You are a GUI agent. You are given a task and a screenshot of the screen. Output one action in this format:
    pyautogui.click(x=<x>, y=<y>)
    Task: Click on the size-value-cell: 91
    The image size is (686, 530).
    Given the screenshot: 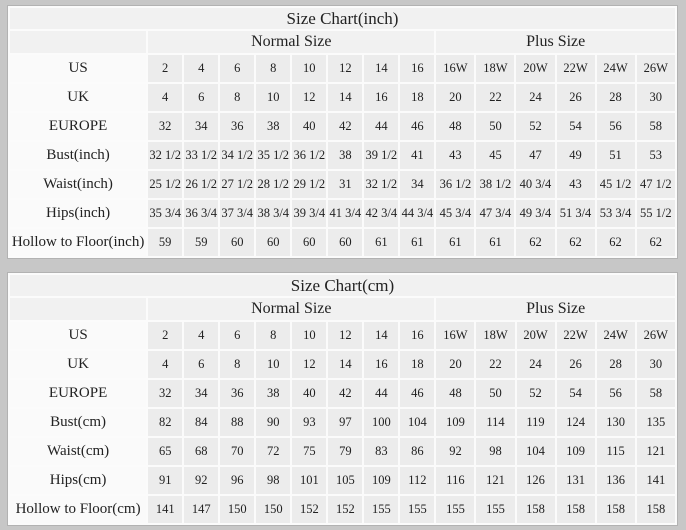 What is the action you would take?
    pyautogui.click(x=165, y=480)
    